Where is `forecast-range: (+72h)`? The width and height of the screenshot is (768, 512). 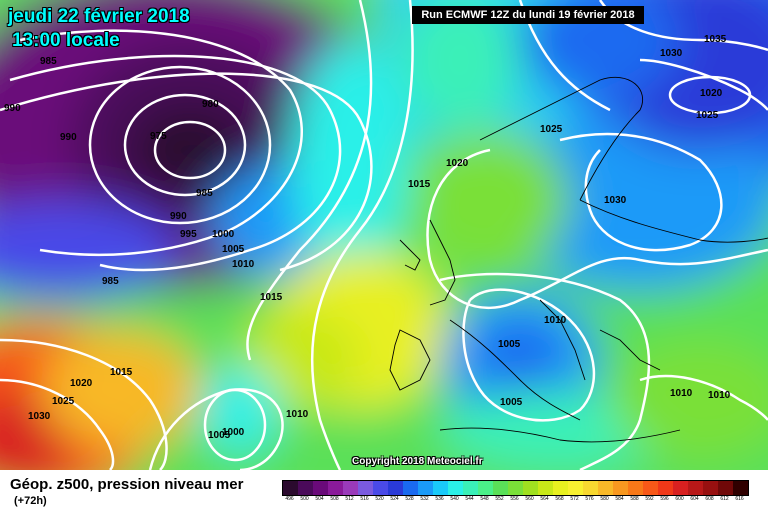
forecast-range: (+72h) is located at coordinates (30, 501).